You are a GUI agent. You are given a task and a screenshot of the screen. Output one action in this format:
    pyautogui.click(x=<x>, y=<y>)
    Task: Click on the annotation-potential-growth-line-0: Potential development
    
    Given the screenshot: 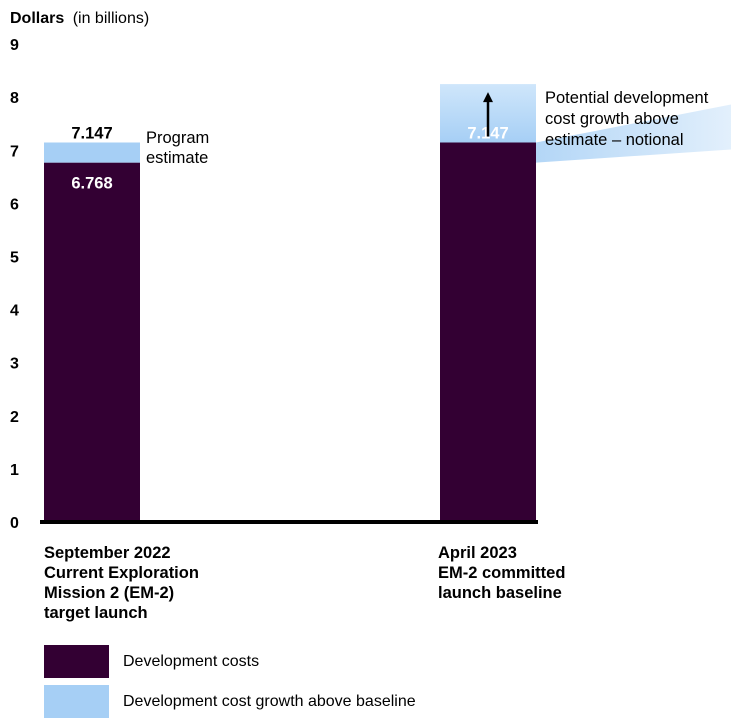 What is the action you would take?
    pyautogui.click(x=627, y=98)
    